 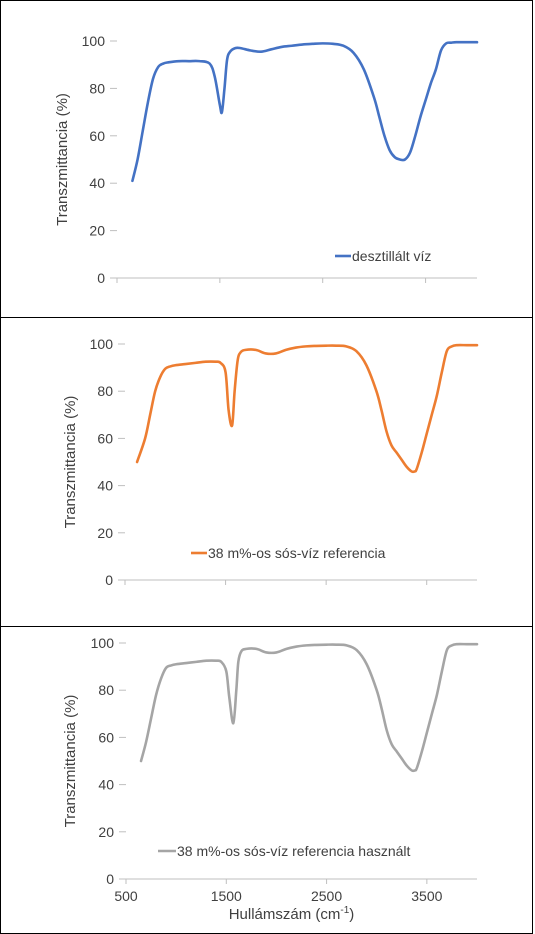 I want to click on legend-label: desztillált víz, so click(x=391, y=256).